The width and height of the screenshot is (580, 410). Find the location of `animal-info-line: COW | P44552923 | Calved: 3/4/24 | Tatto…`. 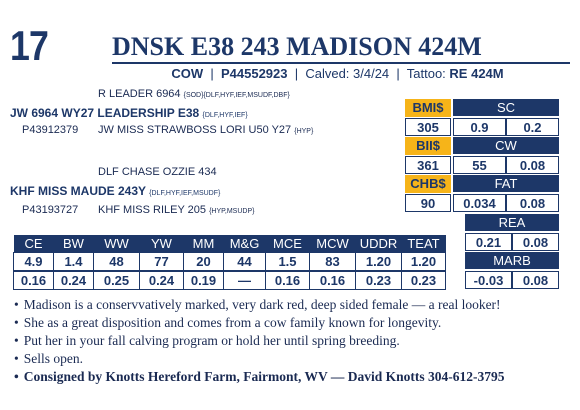

animal-info-line: COW | P44552923 | Calved: 3/4/24 | Tatto… is located at coordinates (337, 73).